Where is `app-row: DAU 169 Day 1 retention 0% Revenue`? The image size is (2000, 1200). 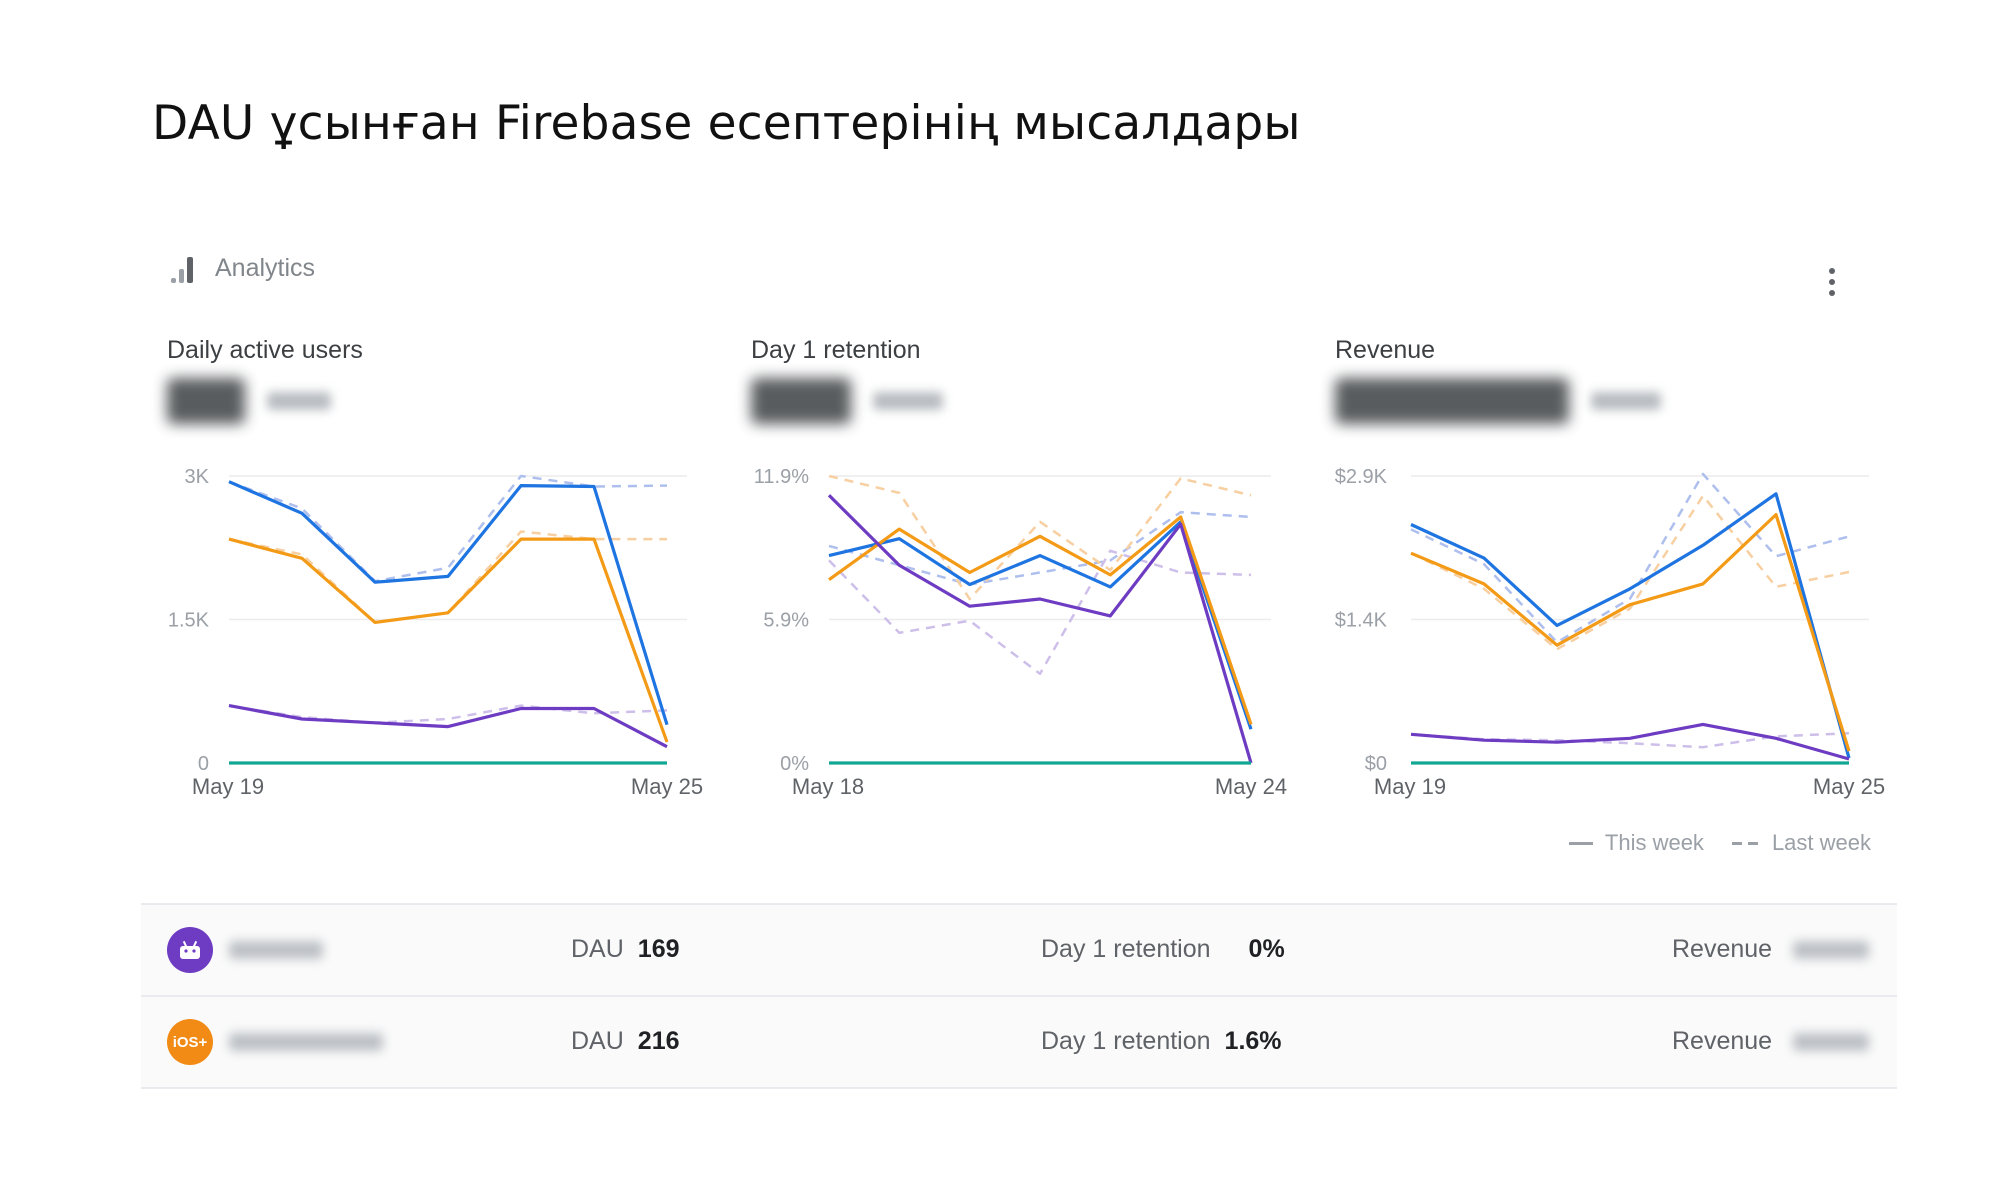
app-row: DAU 169 Day 1 retention 0% Revenue is located at coordinates (1019, 949).